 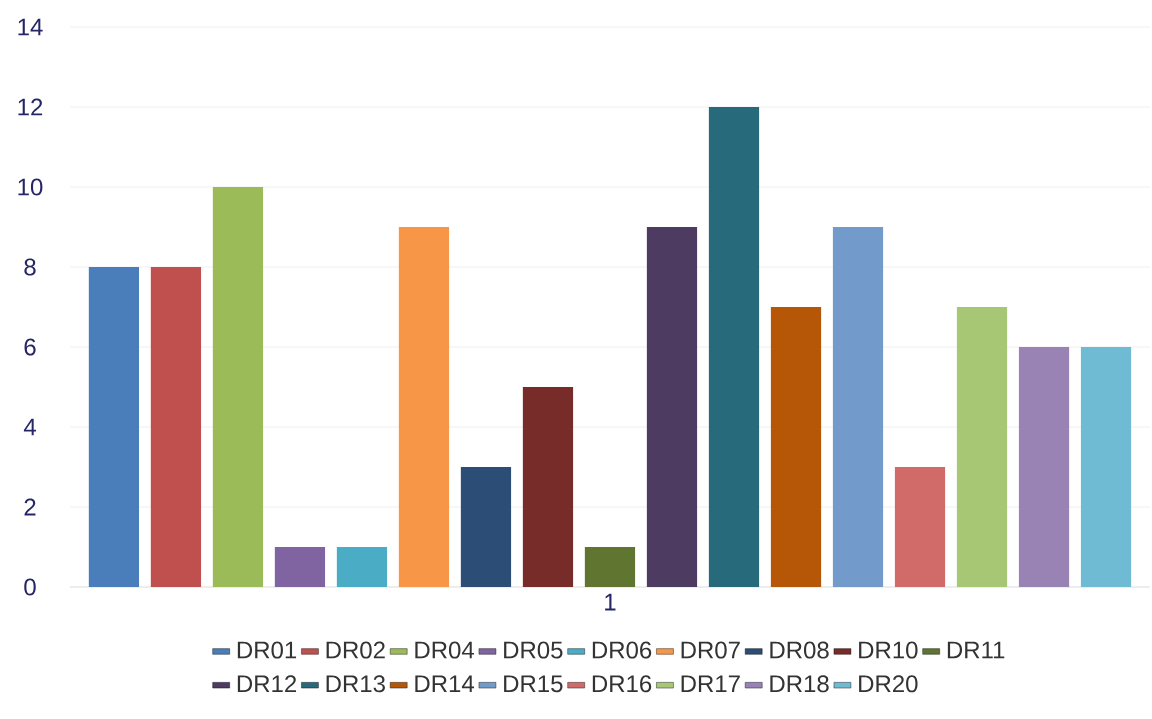 I want to click on legend-label: DR04, so click(x=445, y=650).